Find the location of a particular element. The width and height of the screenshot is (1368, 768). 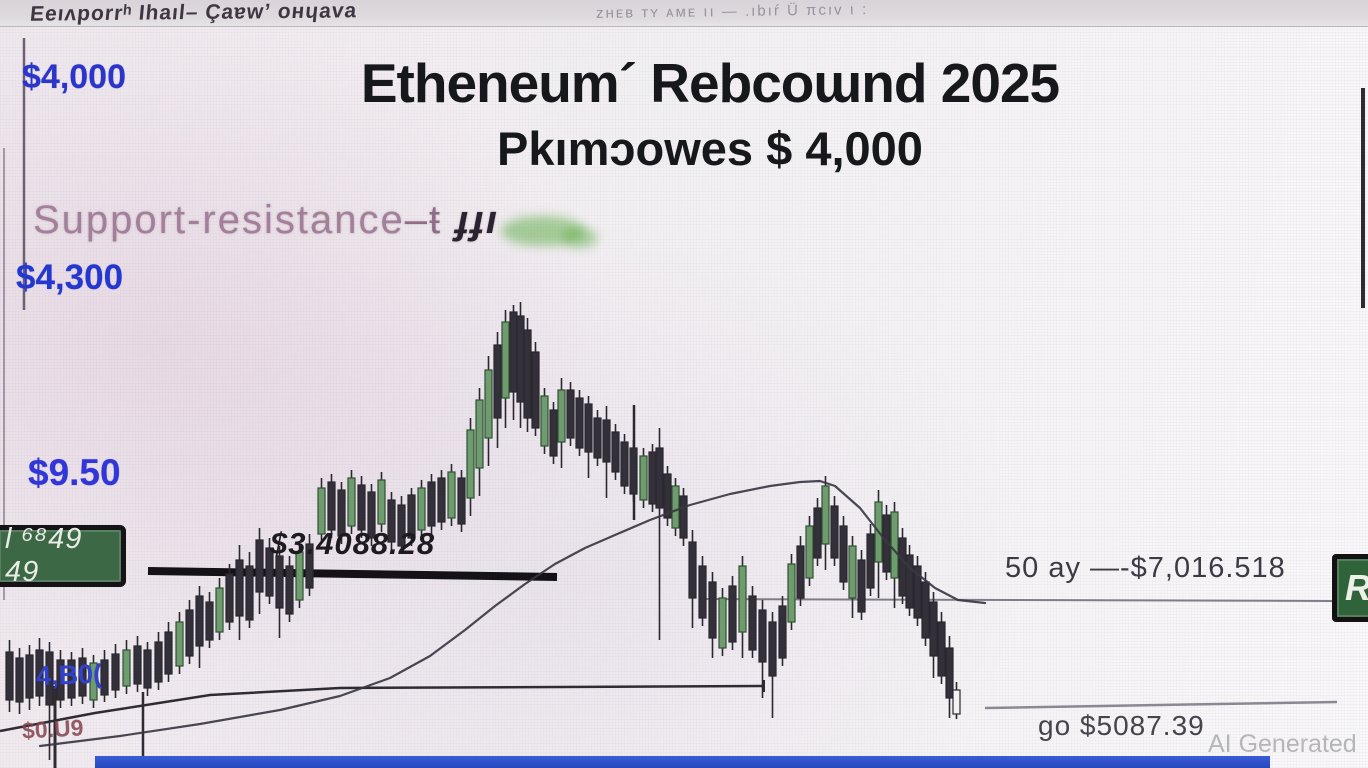

price-badge-right: R is located at coordinates (1350, 588).